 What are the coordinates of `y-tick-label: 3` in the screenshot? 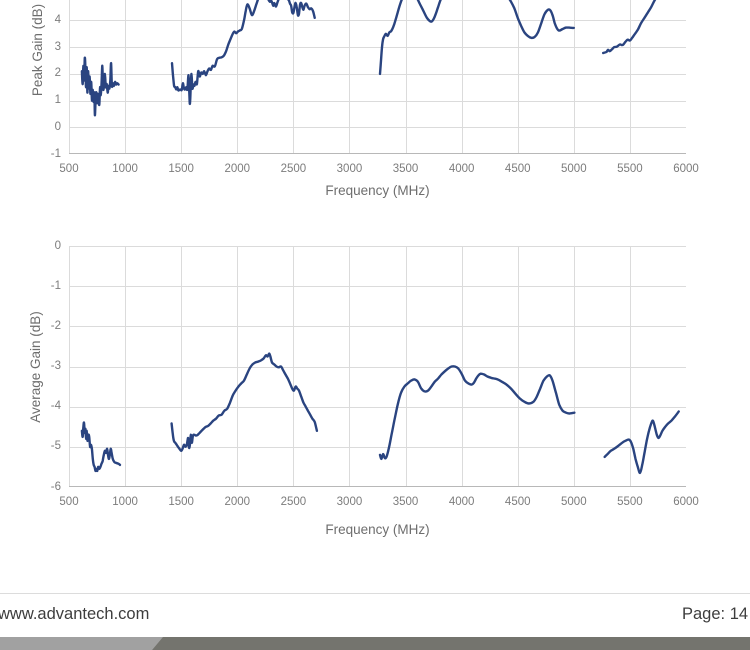 It's located at (57, 46).